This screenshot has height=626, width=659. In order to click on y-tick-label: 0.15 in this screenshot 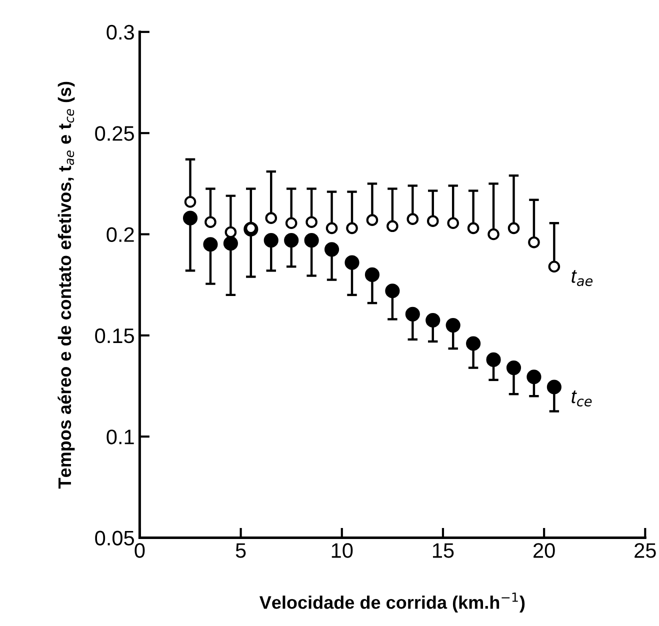, I will do `click(114, 336)`.